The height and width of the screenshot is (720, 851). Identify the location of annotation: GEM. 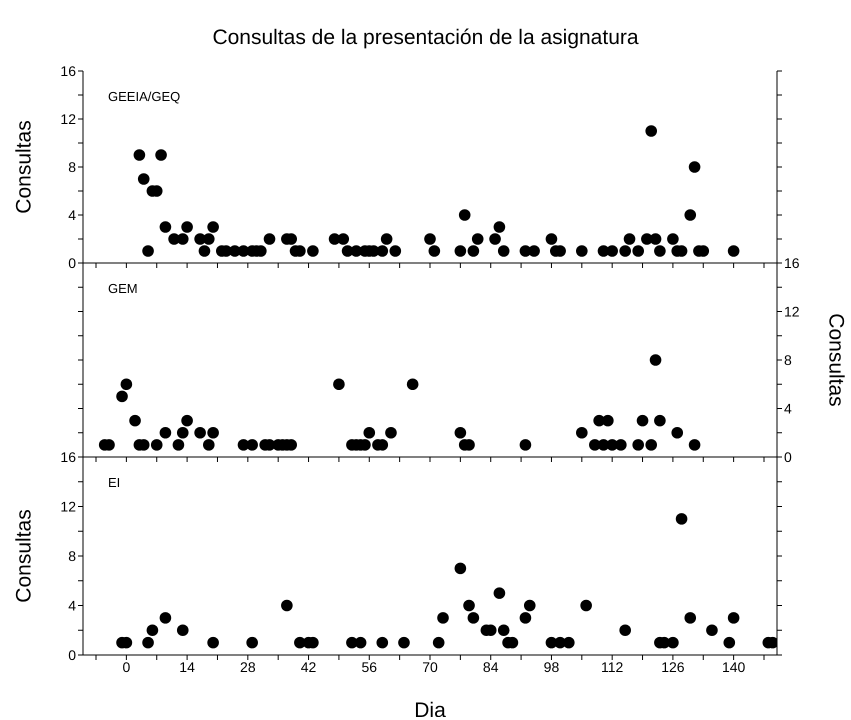
(123, 288).